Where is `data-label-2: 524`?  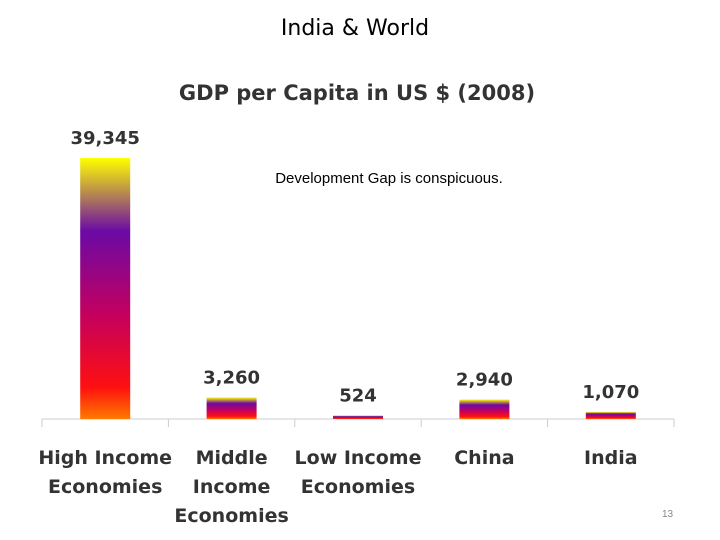 data-label-2: 524 is located at coordinates (358, 396).